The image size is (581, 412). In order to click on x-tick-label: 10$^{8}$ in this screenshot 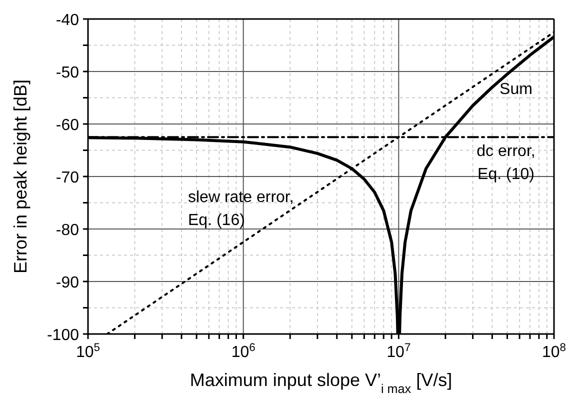, I will do `click(554, 351)`.